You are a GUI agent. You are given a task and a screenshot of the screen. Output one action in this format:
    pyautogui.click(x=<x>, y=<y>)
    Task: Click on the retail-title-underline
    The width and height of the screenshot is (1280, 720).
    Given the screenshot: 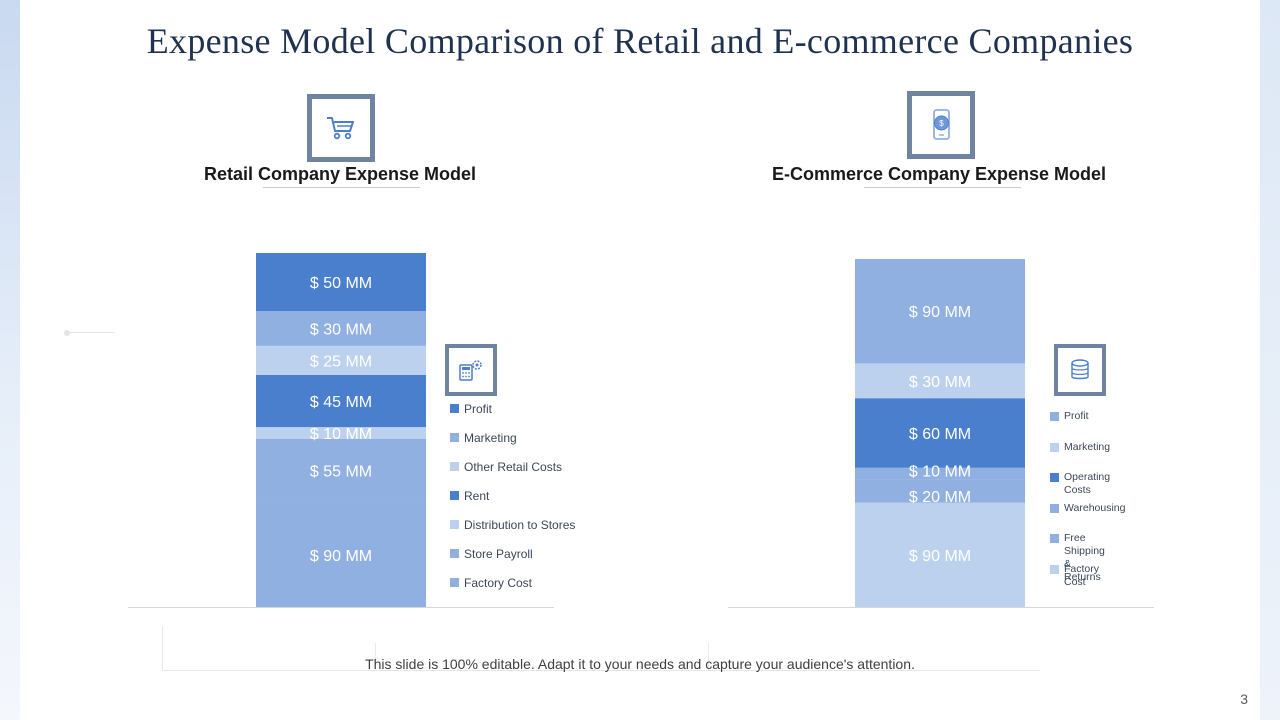 What is the action you would take?
    pyautogui.click(x=341, y=187)
    